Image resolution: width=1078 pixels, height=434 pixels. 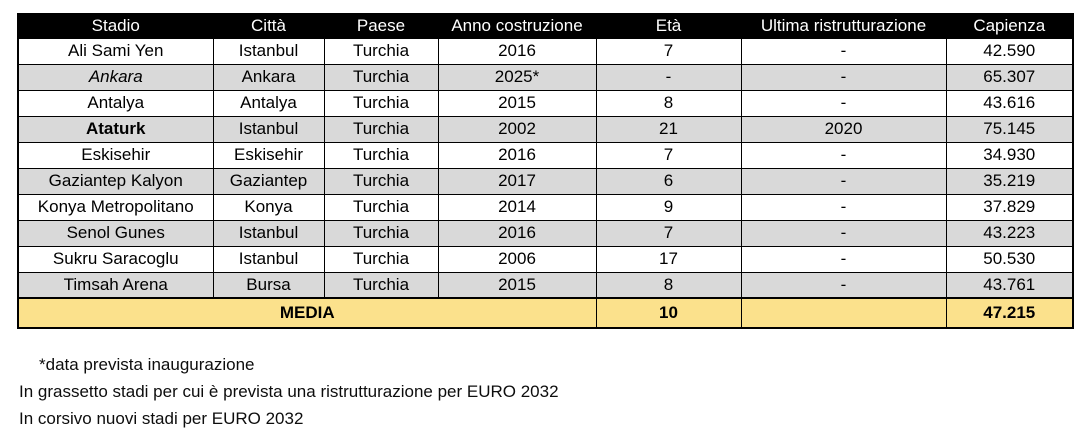 What do you see at coordinates (1009, 26) in the screenshot?
I see `column-header-capienza: Capienza` at bounding box center [1009, 26].